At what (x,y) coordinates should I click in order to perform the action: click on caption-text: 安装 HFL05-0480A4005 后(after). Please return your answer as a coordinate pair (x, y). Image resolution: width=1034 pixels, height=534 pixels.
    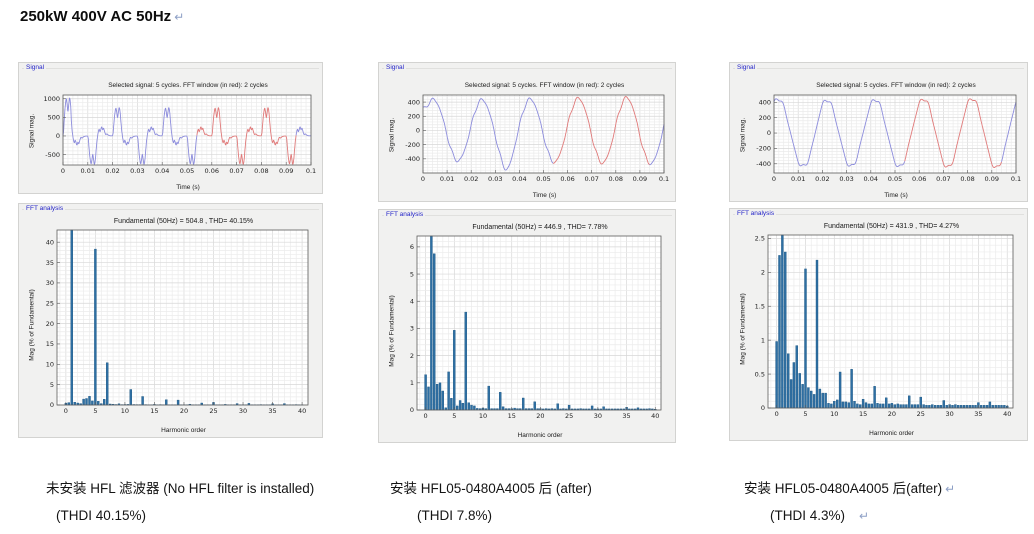
    Looking at the image, I should click on (843, 488).